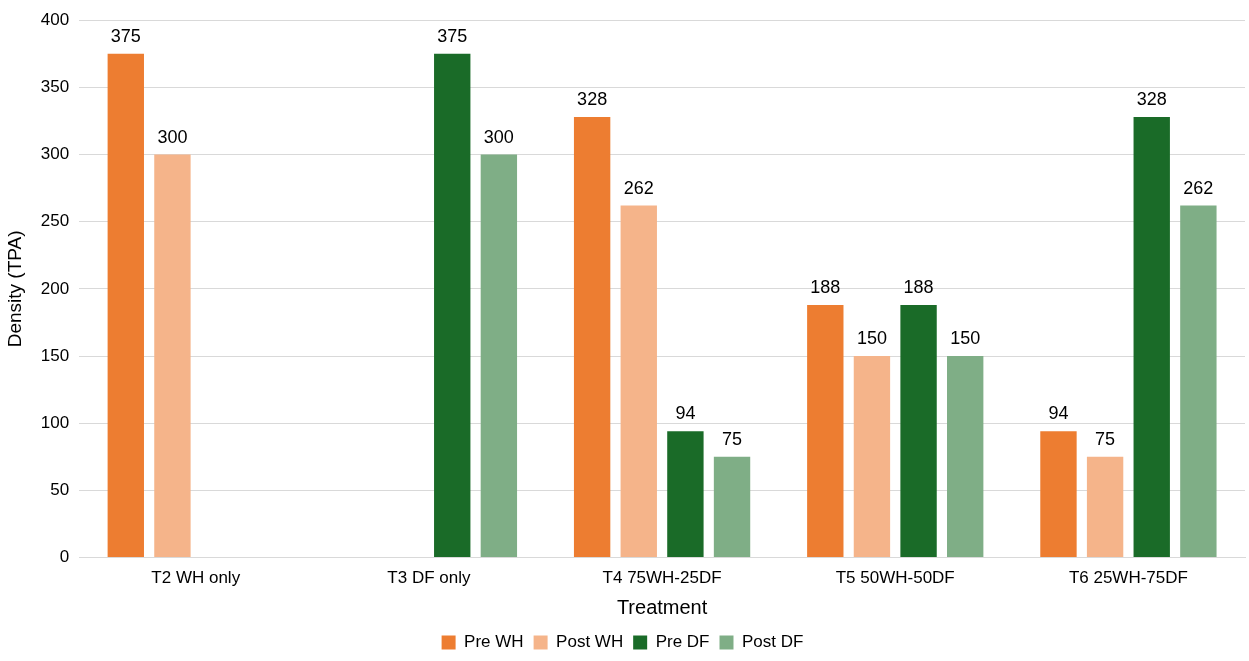 Image resolution: width=1249 pixels, height=661 pixels. What do you see at coordinates (55, 422) in the screenshot?
I see `y-tick-label: 100` at bounding box center [55, 422].